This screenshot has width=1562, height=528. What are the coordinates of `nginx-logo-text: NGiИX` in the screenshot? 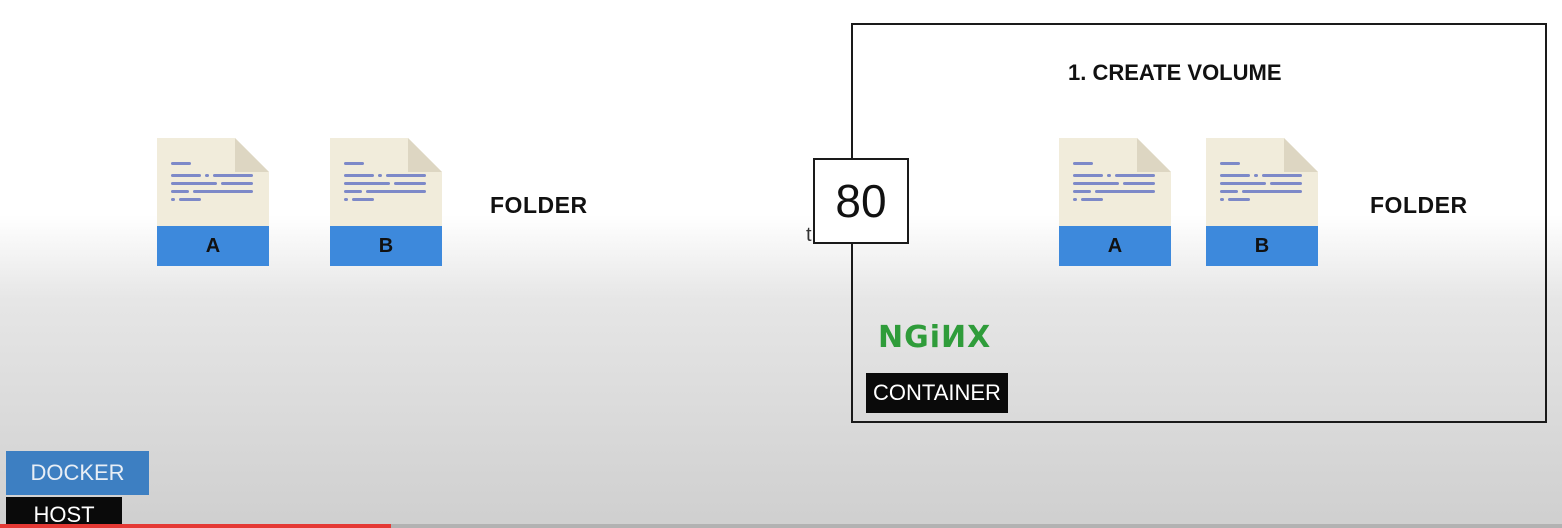 It's located at (935, 337).